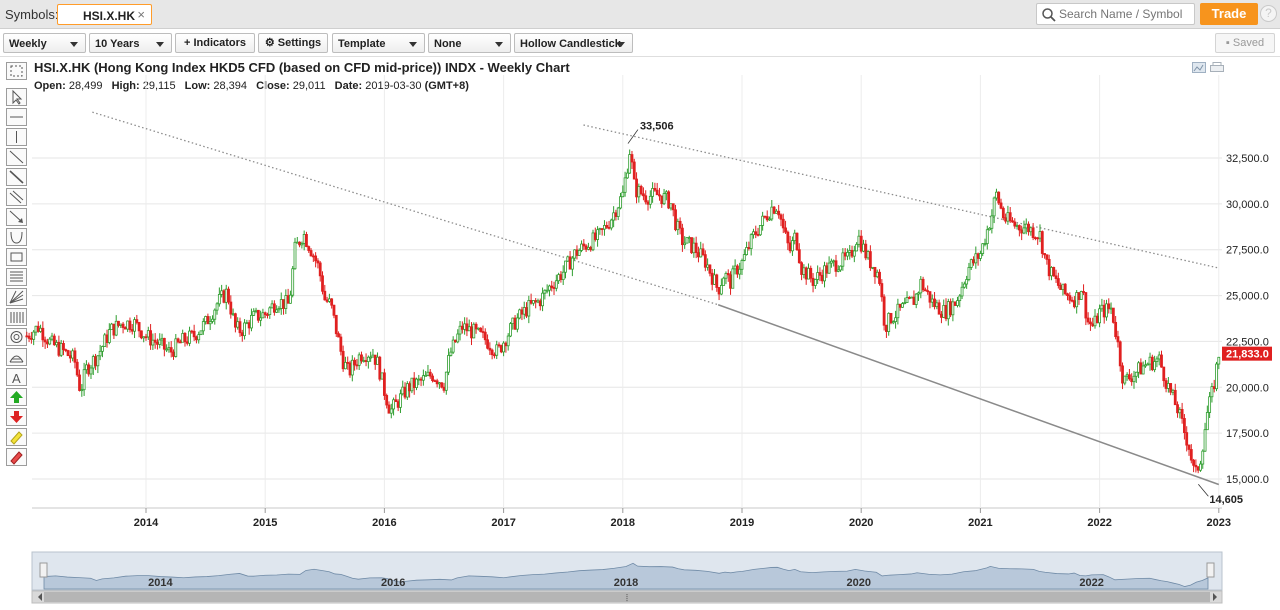  I want to click on arrow-line-tool, so click(16, 217).